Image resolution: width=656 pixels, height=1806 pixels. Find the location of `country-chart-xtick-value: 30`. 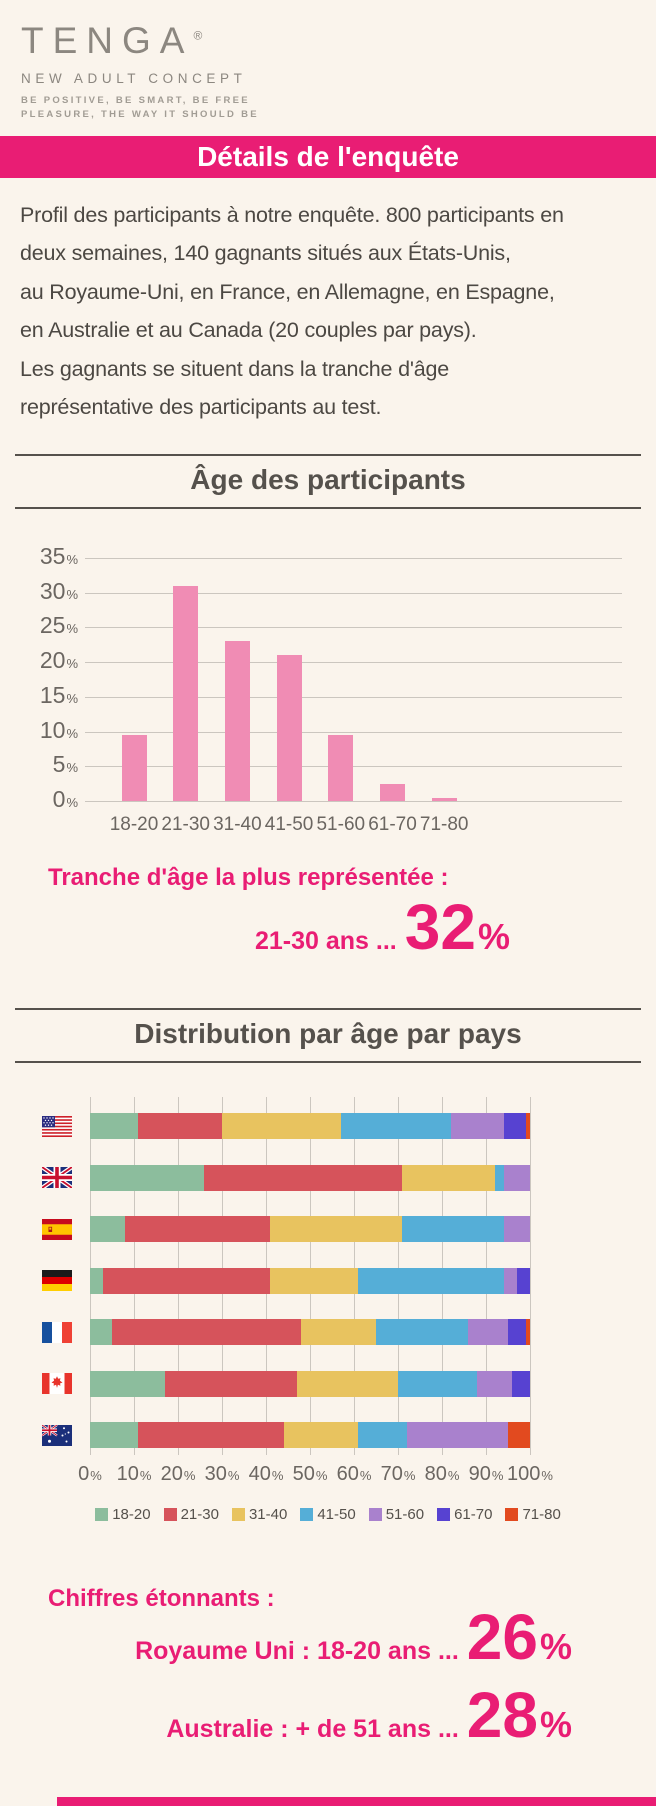

country-chart-xtick-value: 30 is located at coordinates (215, 1474).